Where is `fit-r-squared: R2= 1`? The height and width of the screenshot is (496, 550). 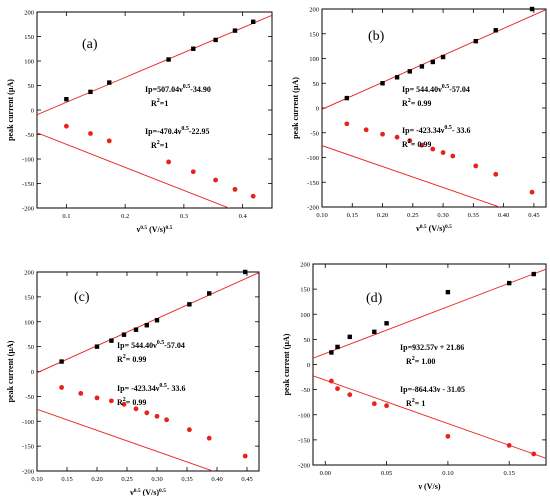
fit-r-squared: R2= 1 is located at coordinates (415, 403).